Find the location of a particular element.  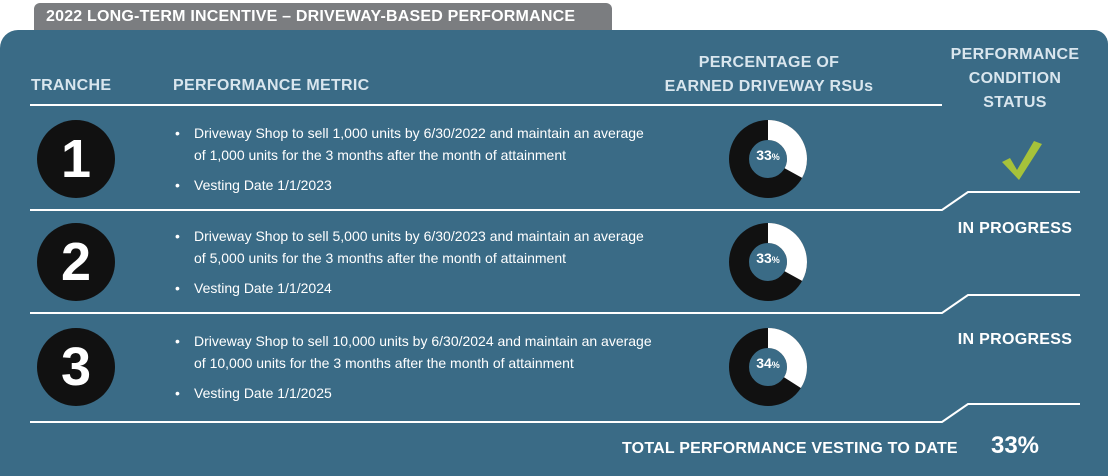

percent-donut-1: 33% is located at coordinates (768, 159).